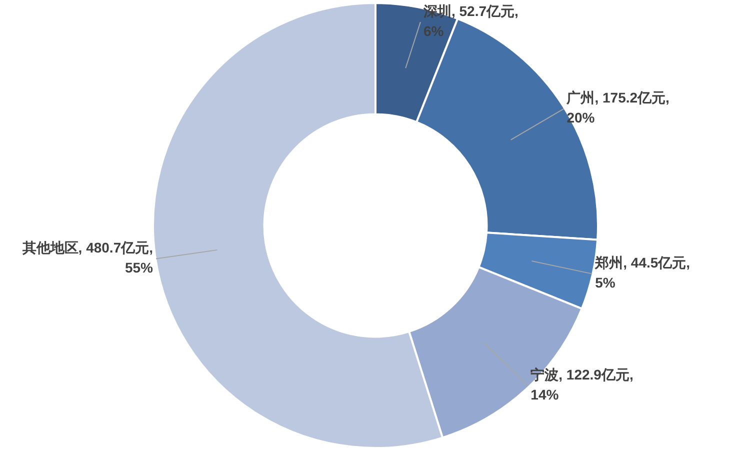 The height and width of the screenshot is (451, 751). Describe the element at coordinates (642, 272) in the screenshot. I see `slice-label: 郑州, 44.5亿元, 5%` at that location.